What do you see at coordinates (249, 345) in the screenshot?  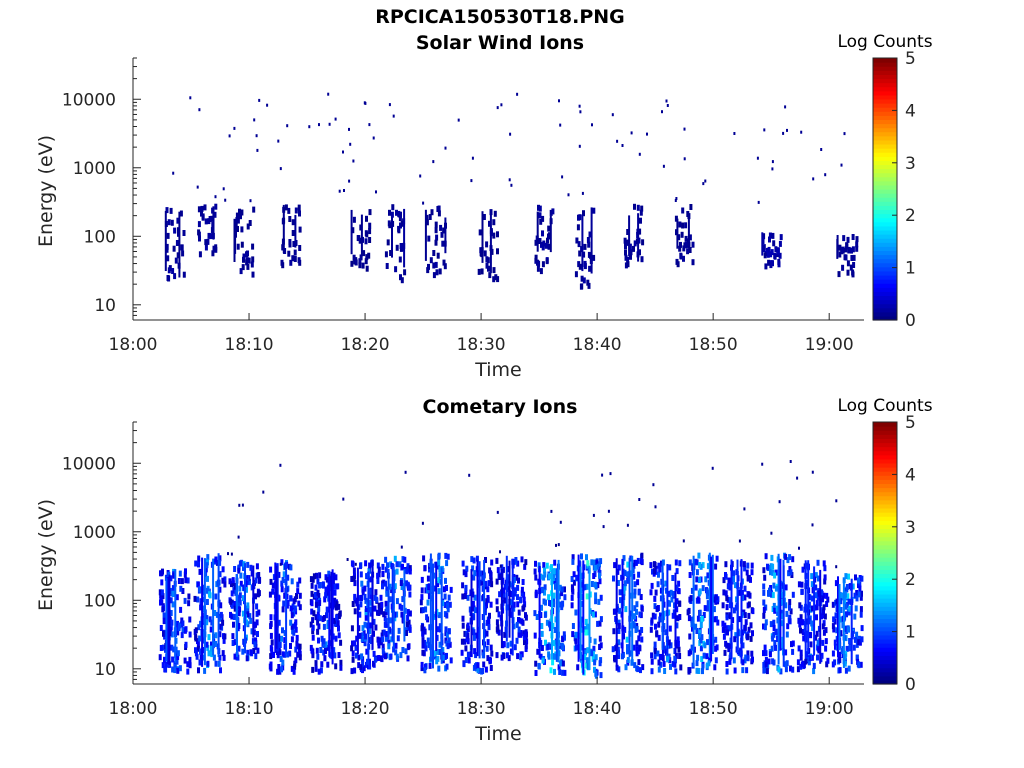 I see `x-tick-label: 18:10` at bounding box center [249, 345].